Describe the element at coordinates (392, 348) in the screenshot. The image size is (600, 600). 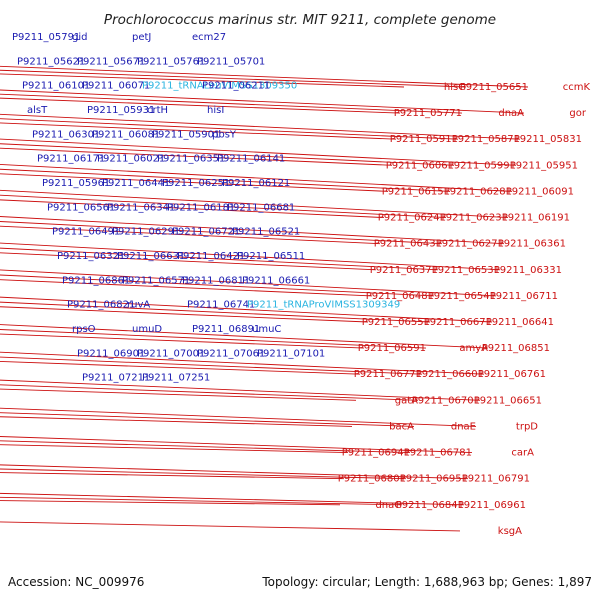
I see `reverse-gene-label: P9211_06591` at that location.